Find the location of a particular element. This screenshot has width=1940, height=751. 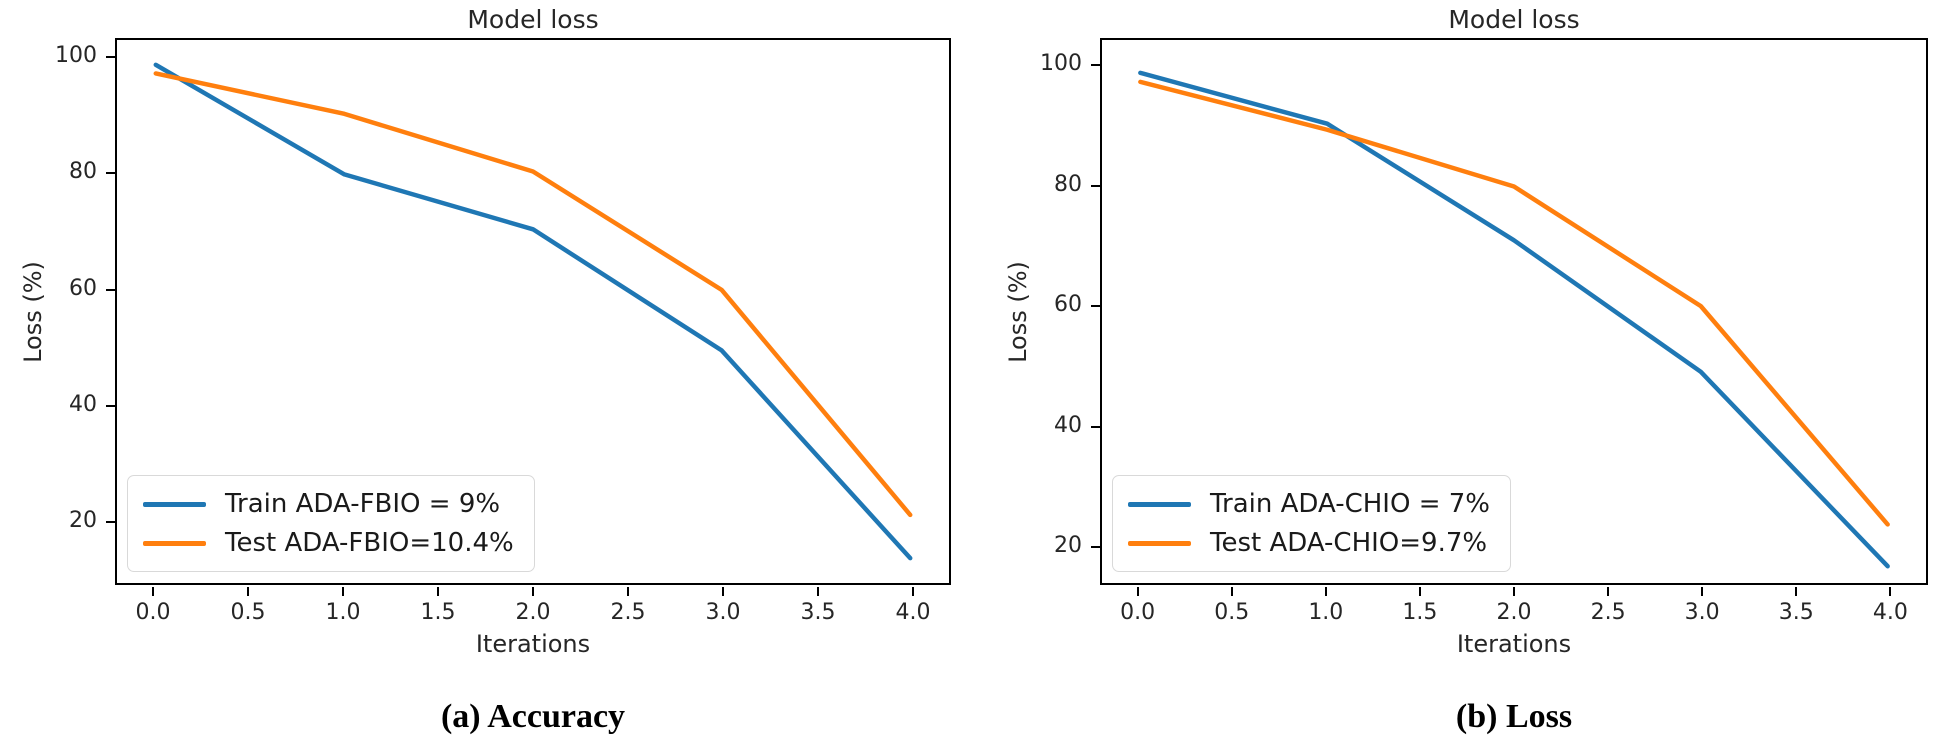

legend-item-test: Test ADA-FBIO=10.4% is located at coordinates (328, 543).